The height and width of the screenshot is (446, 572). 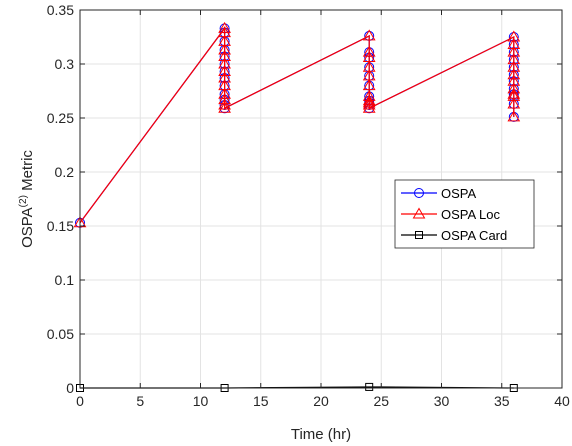 I want to click on x-tick-labels: 0 5 10 15 20 25 30 35 40, so click(x=323, y=401).